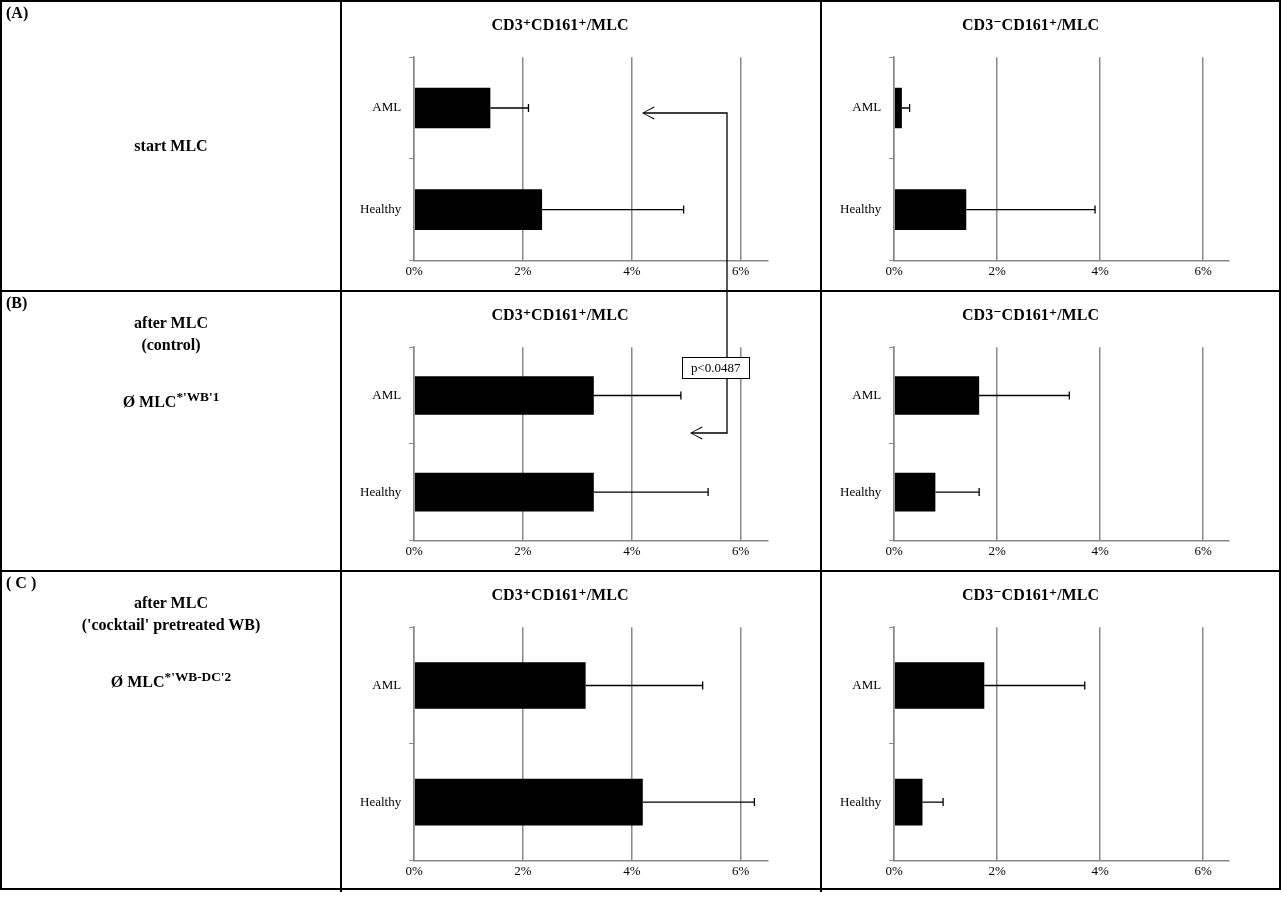  I want to click on text: ( C ), so click(21, 583).